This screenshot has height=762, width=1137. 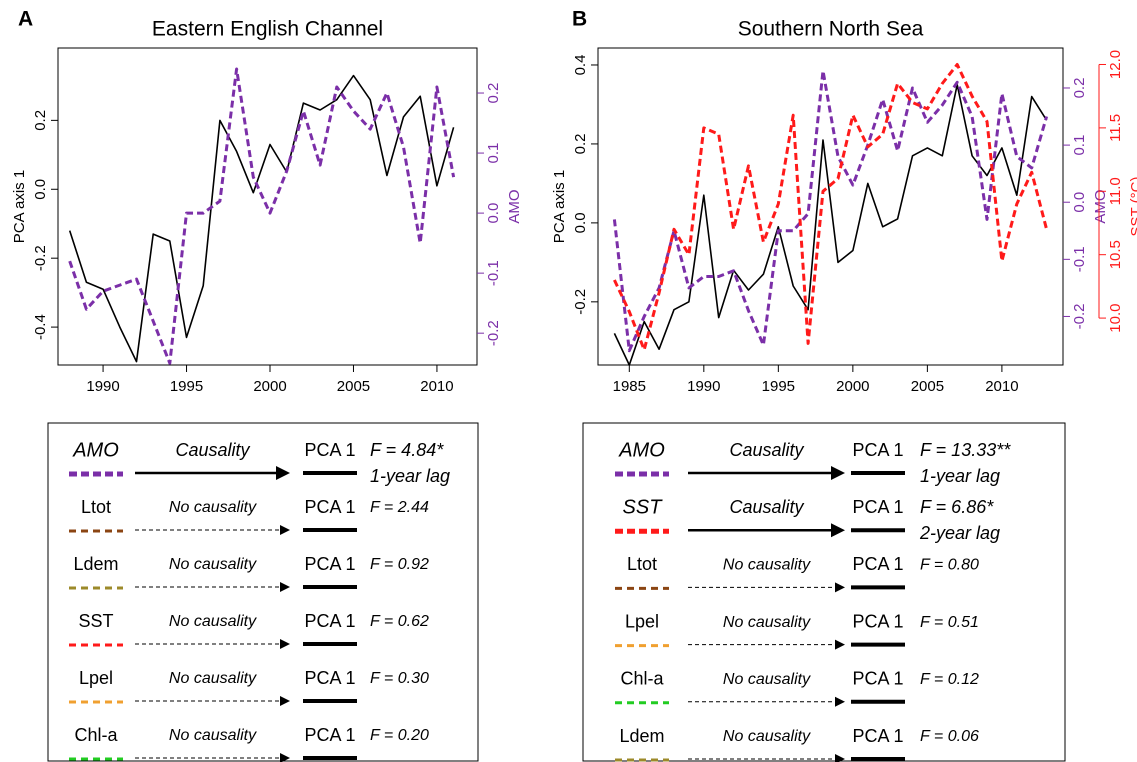 What do you see at coordinates (399, 735) in the screenshot?
I see `statistic: F = 0.20` at bounding box center [399, 735].